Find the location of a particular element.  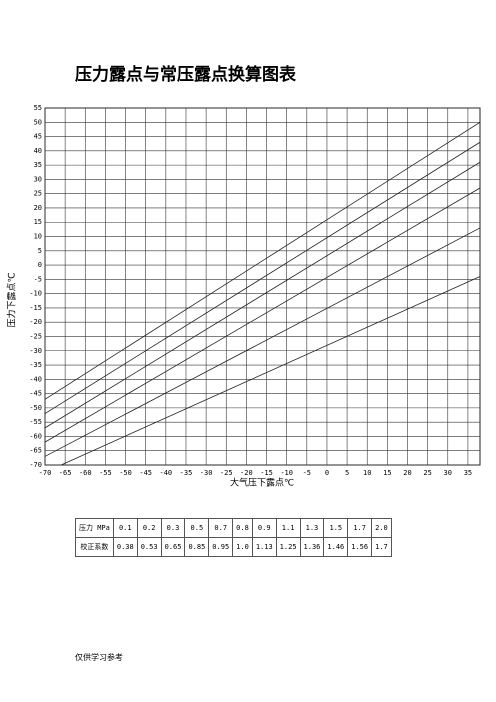

y-tick-label: -60 is located at coordinates (35, 436).